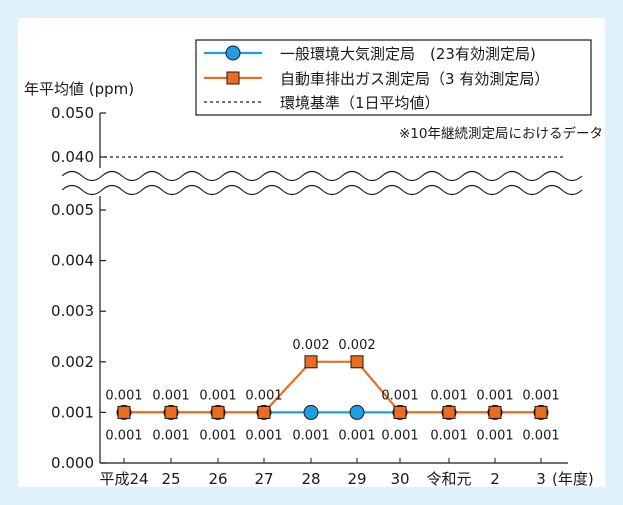 This screenshot has height=505, width=623. I want to click on x-tick-label: 2, so click(495, 479).